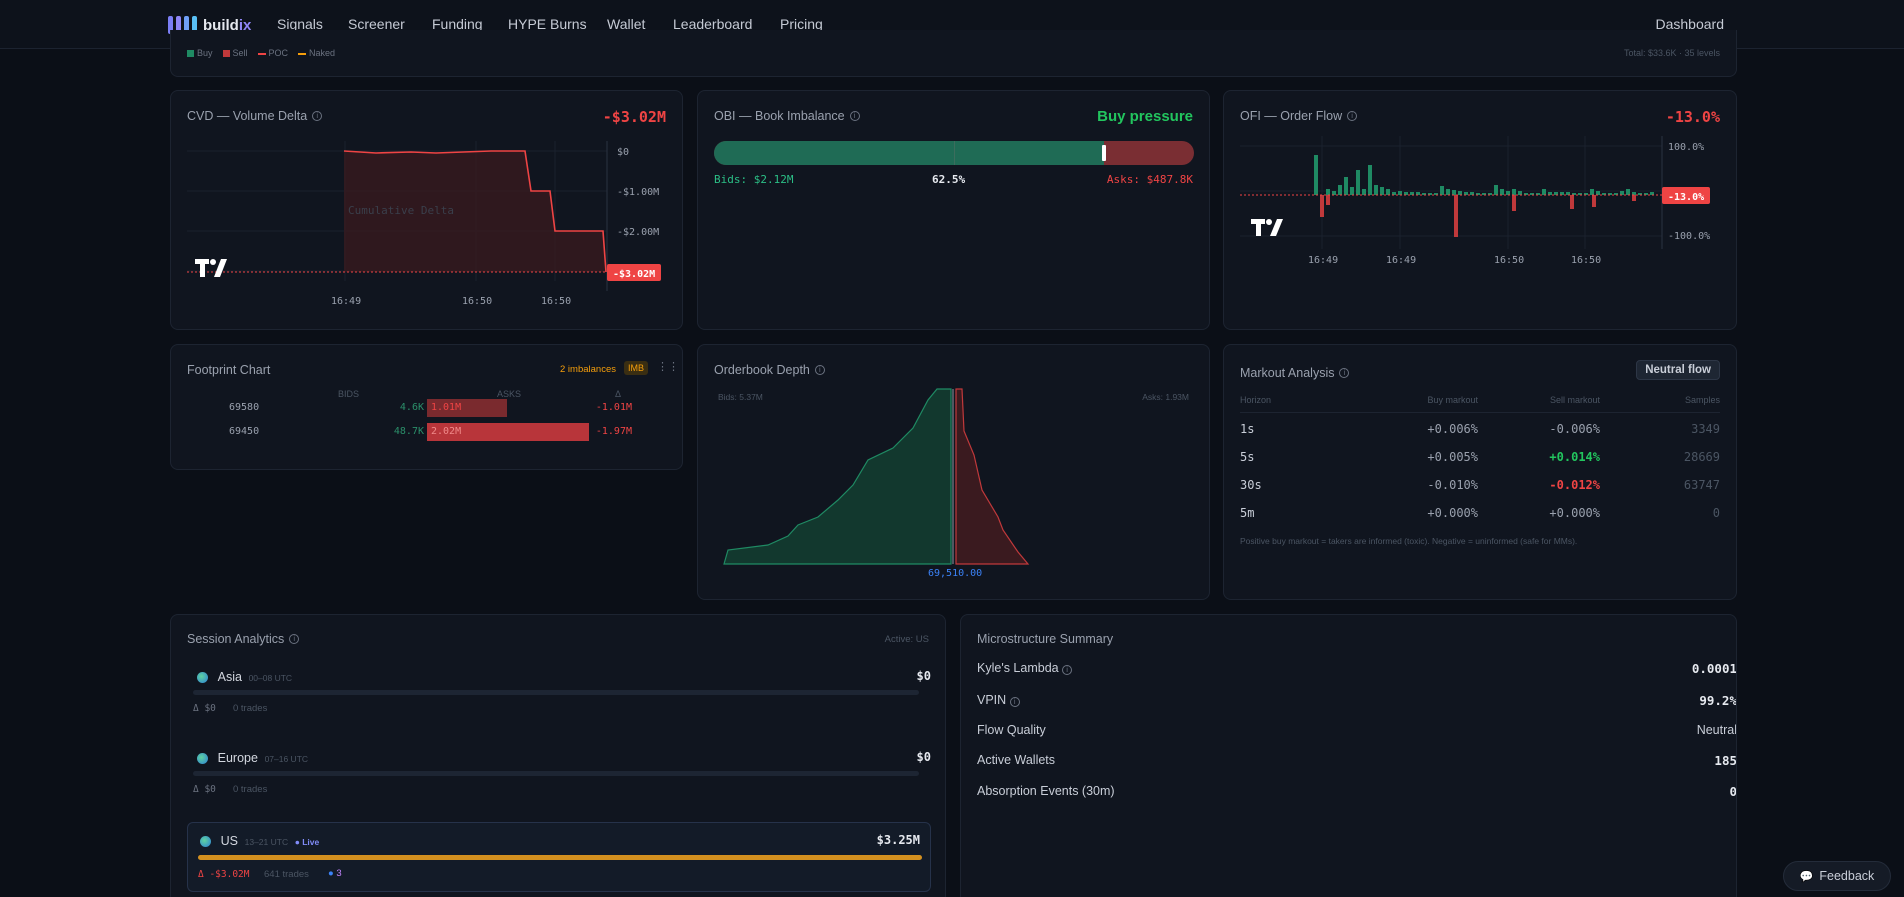 The width and height of the screenshot is (1904, 897). Describe the element at coordinates (300, 24) in the screenshot. I see `nav-signals: Signals` at that location.